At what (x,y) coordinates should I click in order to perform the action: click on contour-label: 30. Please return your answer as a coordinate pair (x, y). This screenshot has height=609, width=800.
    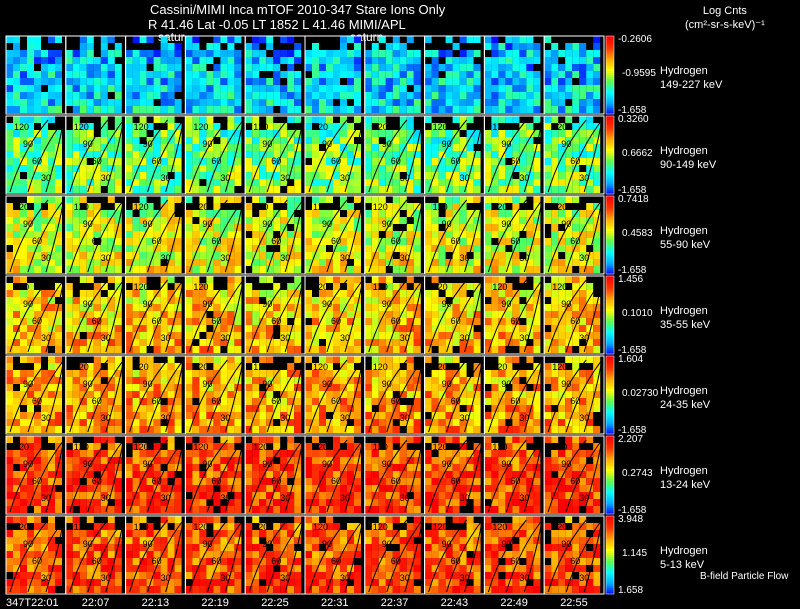
    Looking at the image, I should click on (405, 338).